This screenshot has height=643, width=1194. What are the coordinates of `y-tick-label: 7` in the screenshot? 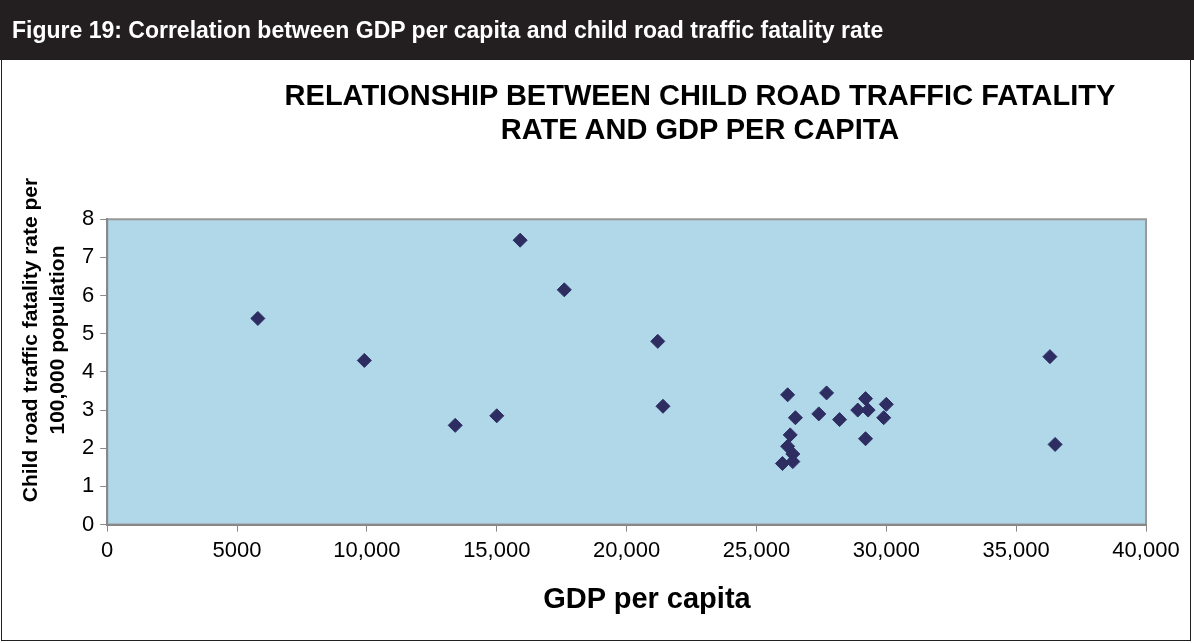 It's located at (88, 256).